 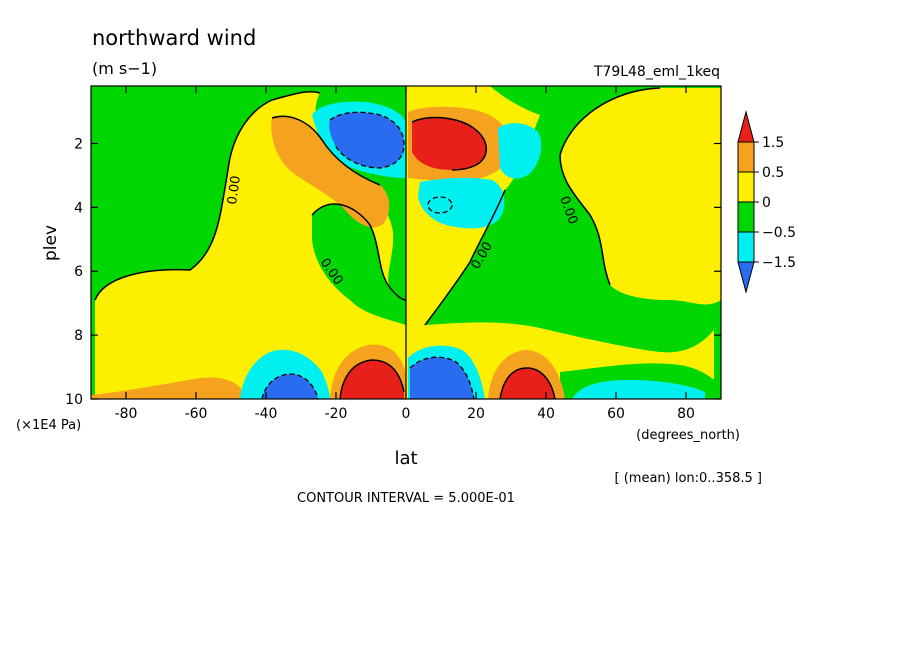 I want to click on mean-note: [ (mean) lon:0..358.5 ], so click(x=689, y=478).